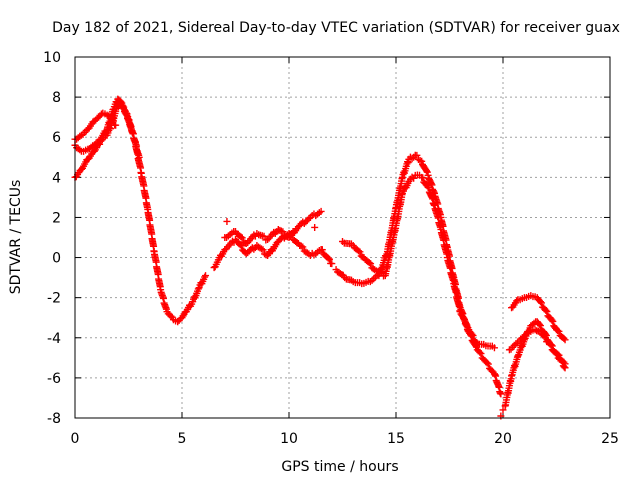  What do you see at coordinates (610, 439) in the screenshot?
I see `x-tick-label: 25` at bounding box center [610, 439].